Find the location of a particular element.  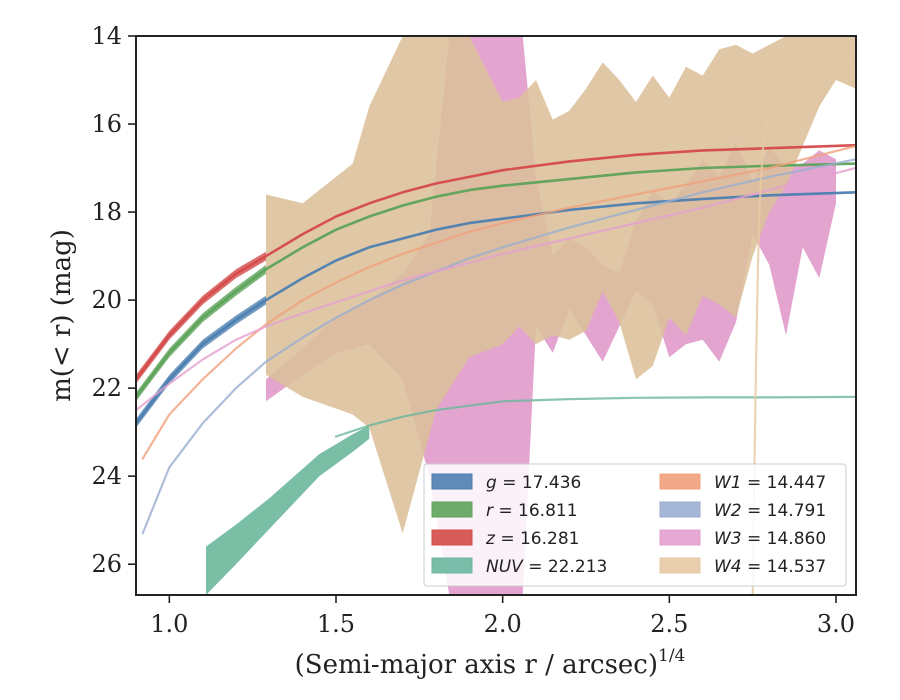

y-axis: 14 16 18 20 22 24 26 is located at coordinates (113, 300).